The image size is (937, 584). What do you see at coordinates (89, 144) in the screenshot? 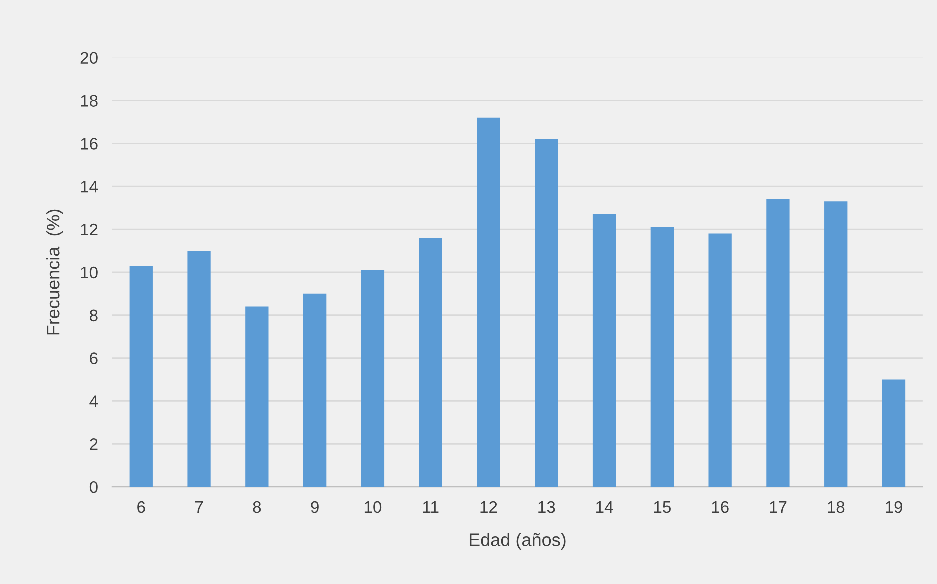
I see `y-tick-label: 16` at bounding box center [89, 144].